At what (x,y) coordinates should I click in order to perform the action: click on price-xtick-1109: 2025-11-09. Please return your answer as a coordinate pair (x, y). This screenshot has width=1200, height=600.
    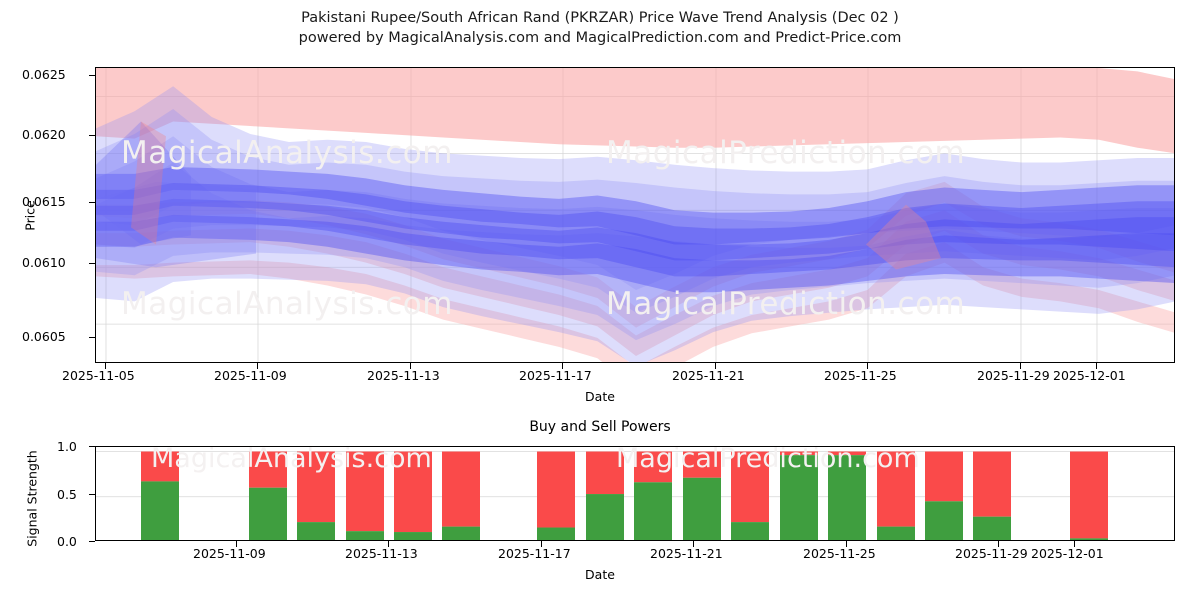
    Looking at the image, I should click on (250, 375).